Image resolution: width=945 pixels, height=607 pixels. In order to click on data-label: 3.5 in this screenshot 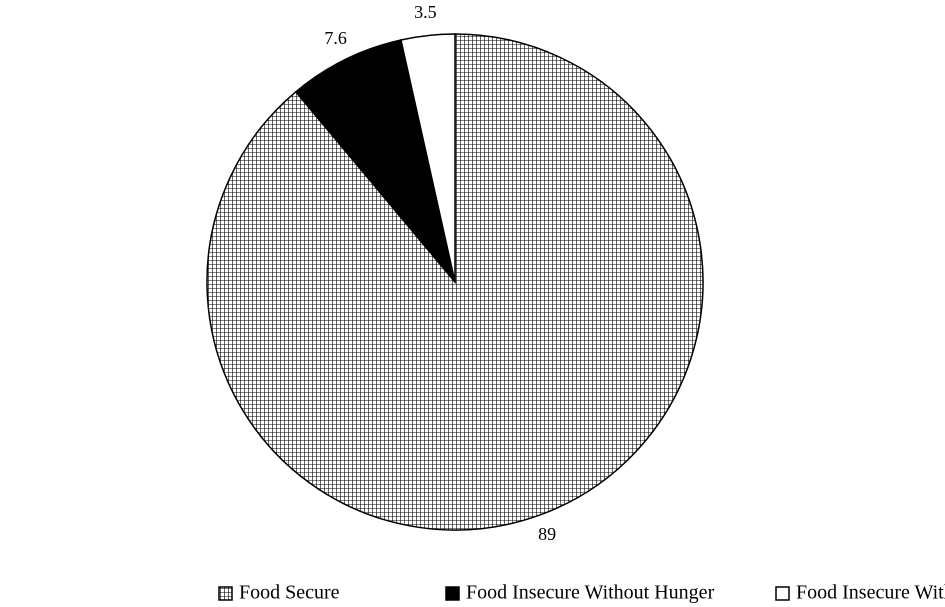, I will do `click(425, 12)`.